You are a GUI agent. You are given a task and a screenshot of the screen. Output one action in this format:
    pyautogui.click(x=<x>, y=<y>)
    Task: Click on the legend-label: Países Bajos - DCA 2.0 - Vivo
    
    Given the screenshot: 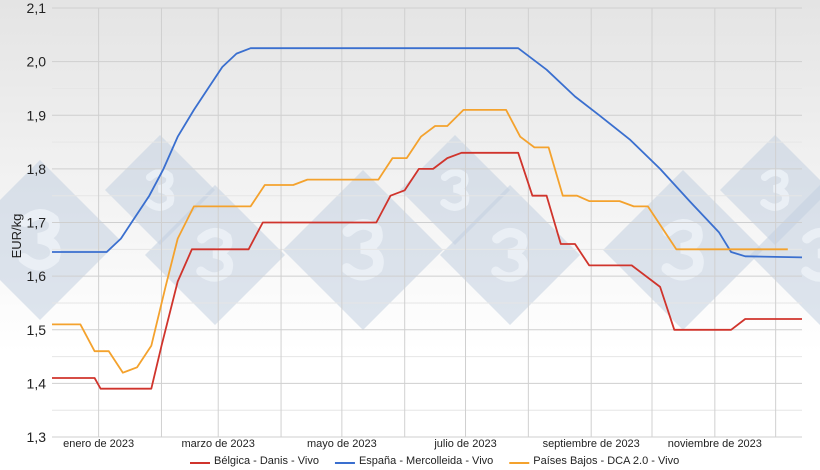 What is the action you would take?
    pyautogui.click(x=606, y=461)
    